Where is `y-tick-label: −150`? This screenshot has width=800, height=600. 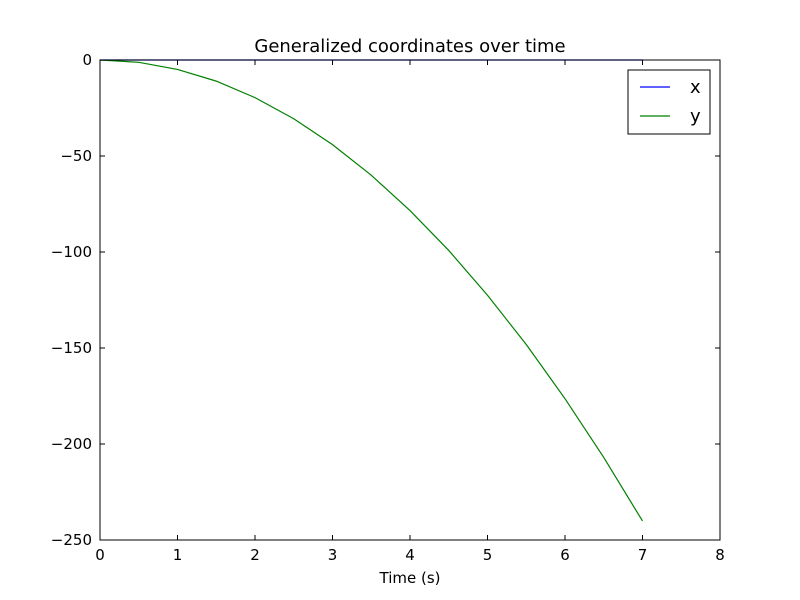 y-tick-label: −150 is located at coordinates (71, 348).